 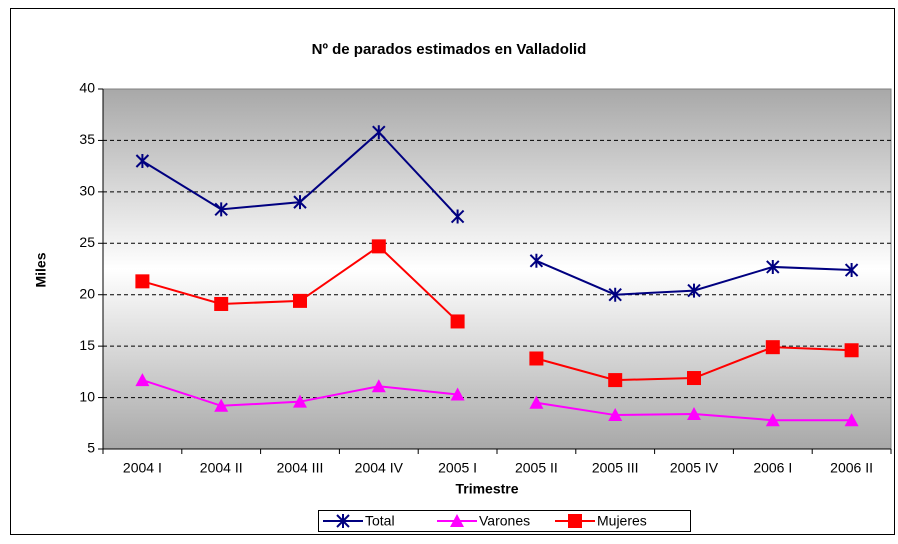 I want to click on y-tick-label: 40, so click(x=87, y=88).